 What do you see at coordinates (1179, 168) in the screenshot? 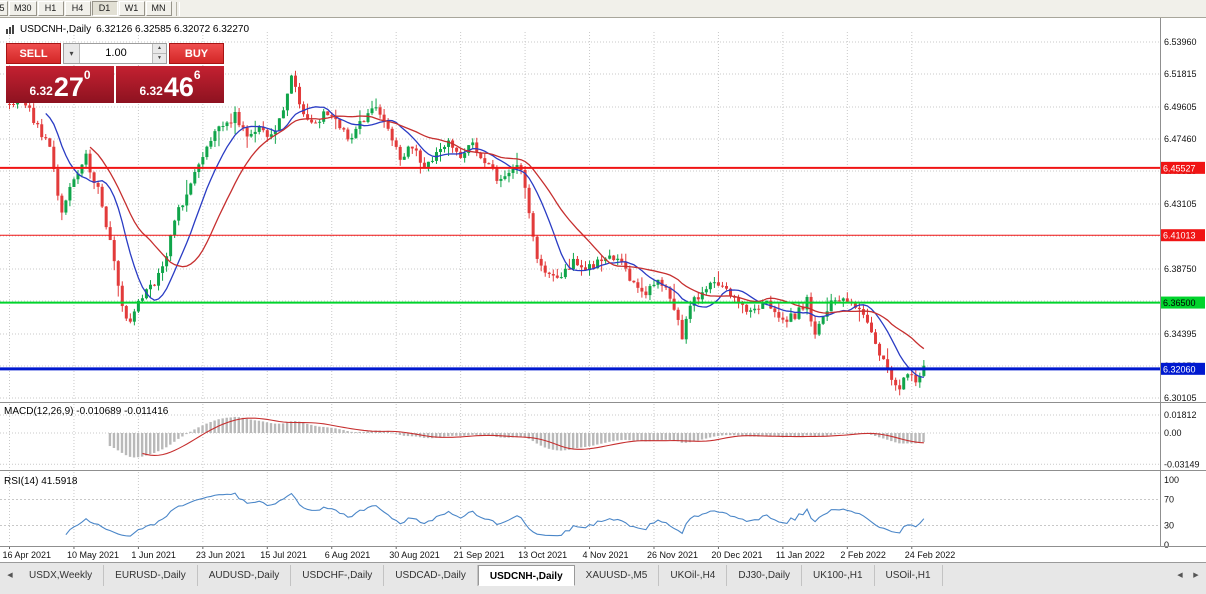
I see `price-level-tag-label: 6.45527` at bounding box center [1179, 168].